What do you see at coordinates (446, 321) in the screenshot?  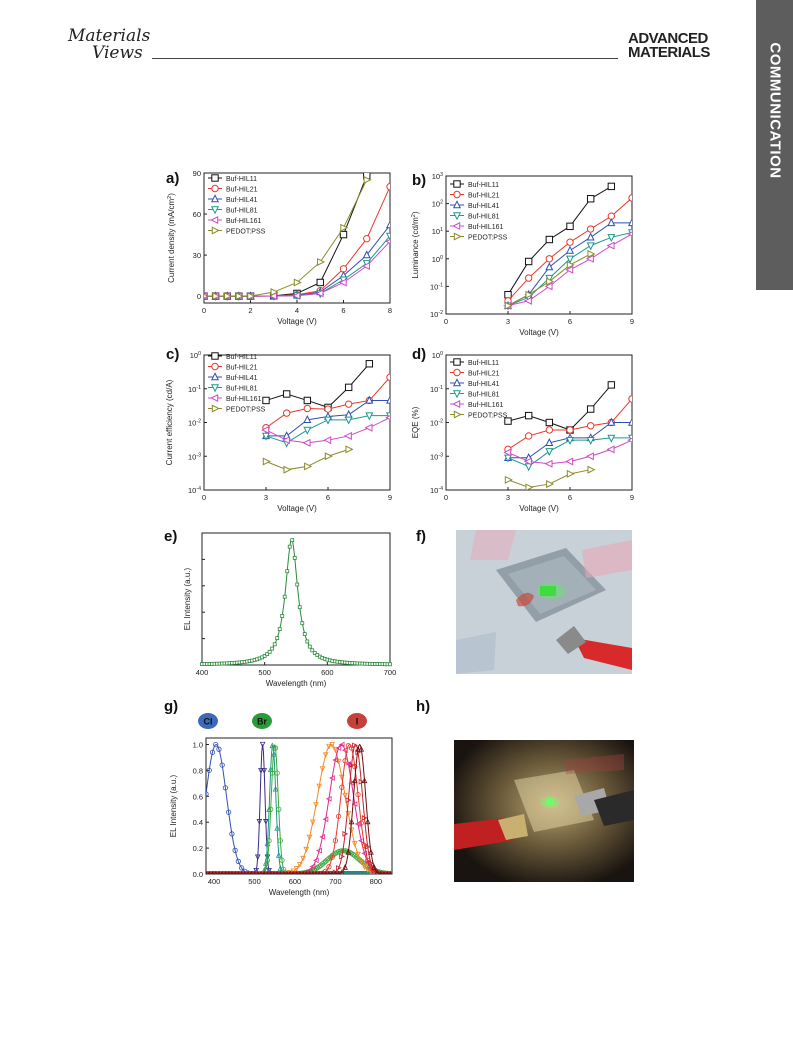 I see `x-tick-label: 0` at bounding box center [446, 321].